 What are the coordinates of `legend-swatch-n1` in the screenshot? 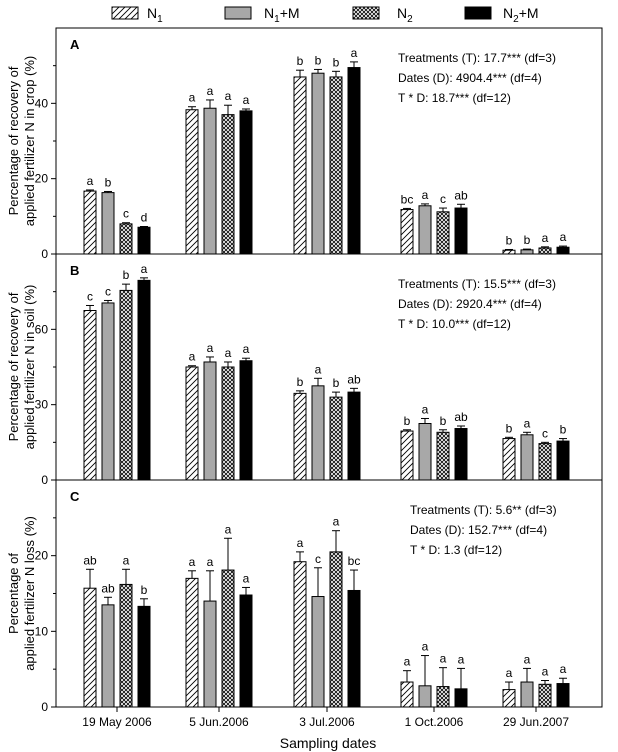 It's located at (125, 13).